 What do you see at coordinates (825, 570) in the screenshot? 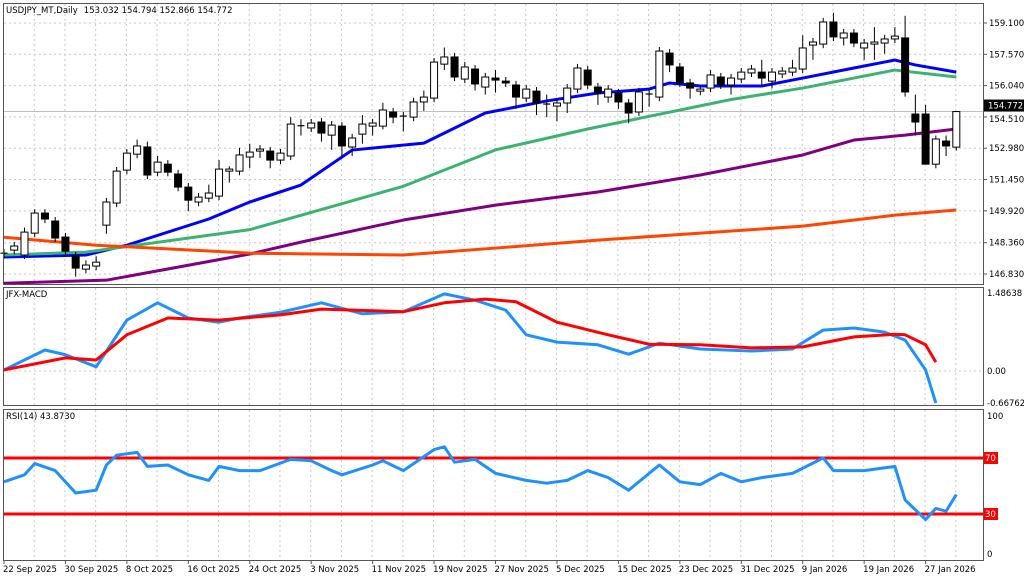
I see `date-label: 9 Jan 2026` at bounding box center [825, 570].